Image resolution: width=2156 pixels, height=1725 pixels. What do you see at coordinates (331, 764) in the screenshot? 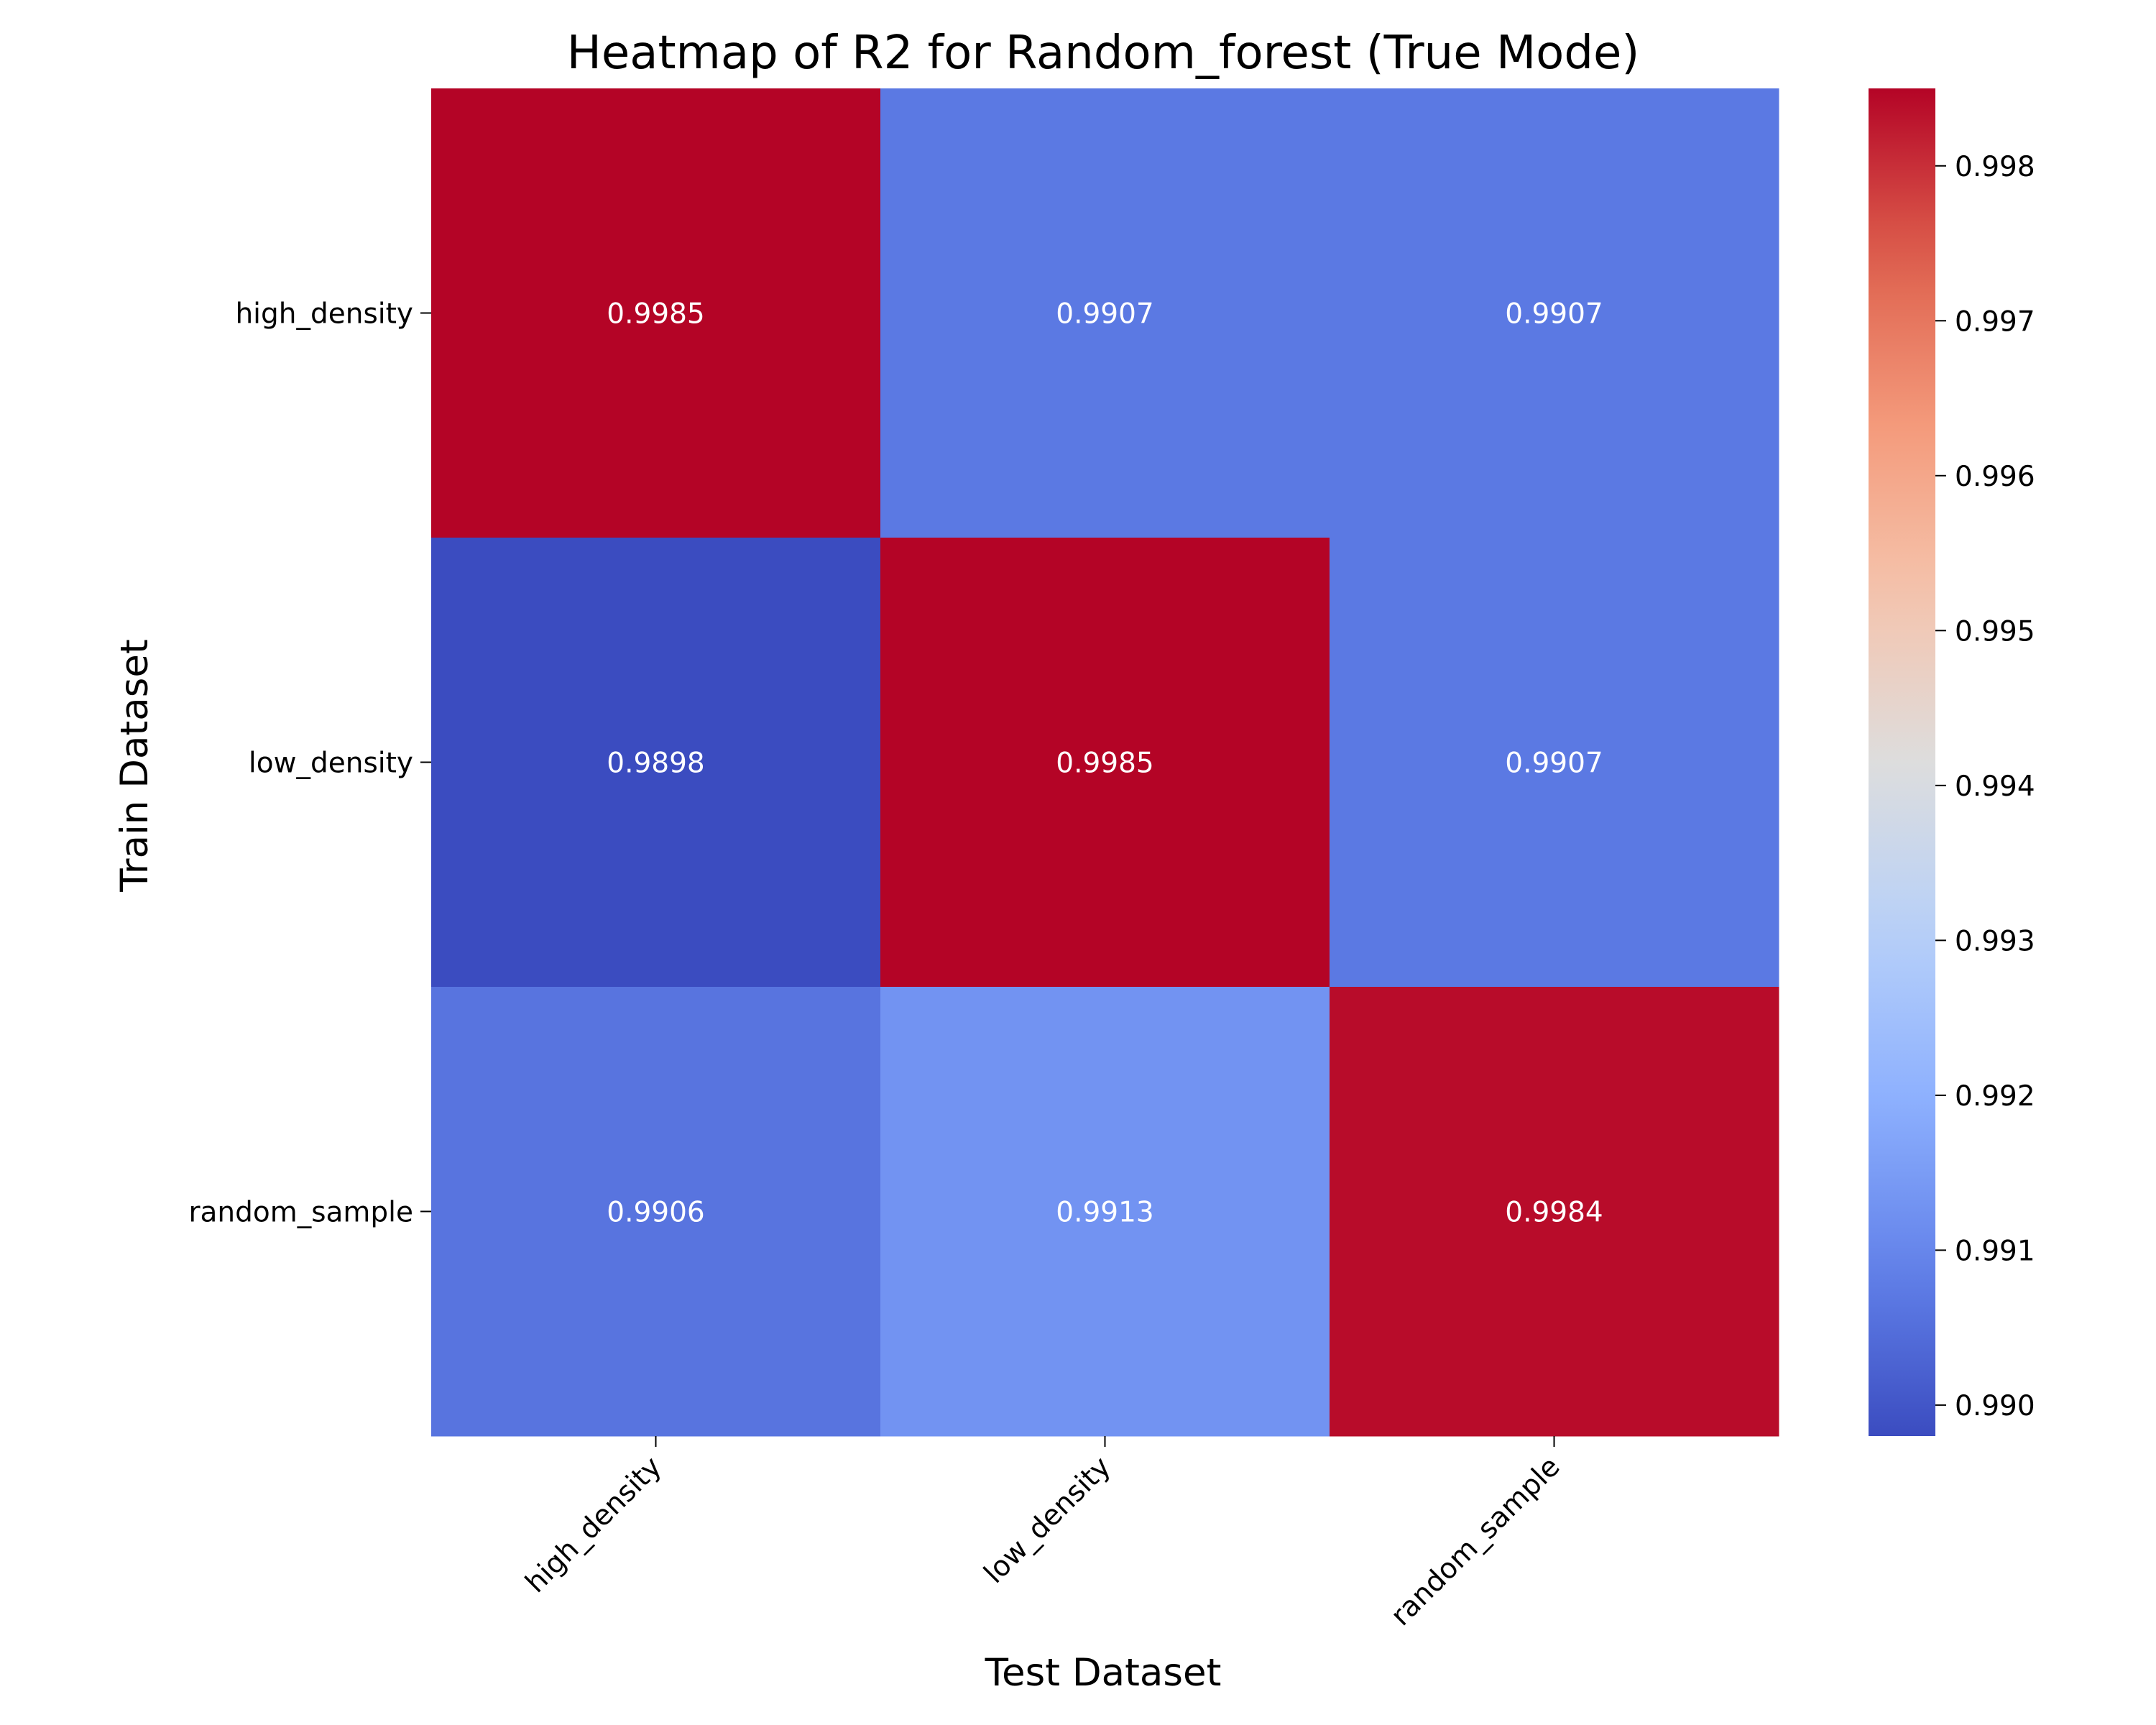
I see `y-tick-label: low_density` at bounding box center [331, 764].